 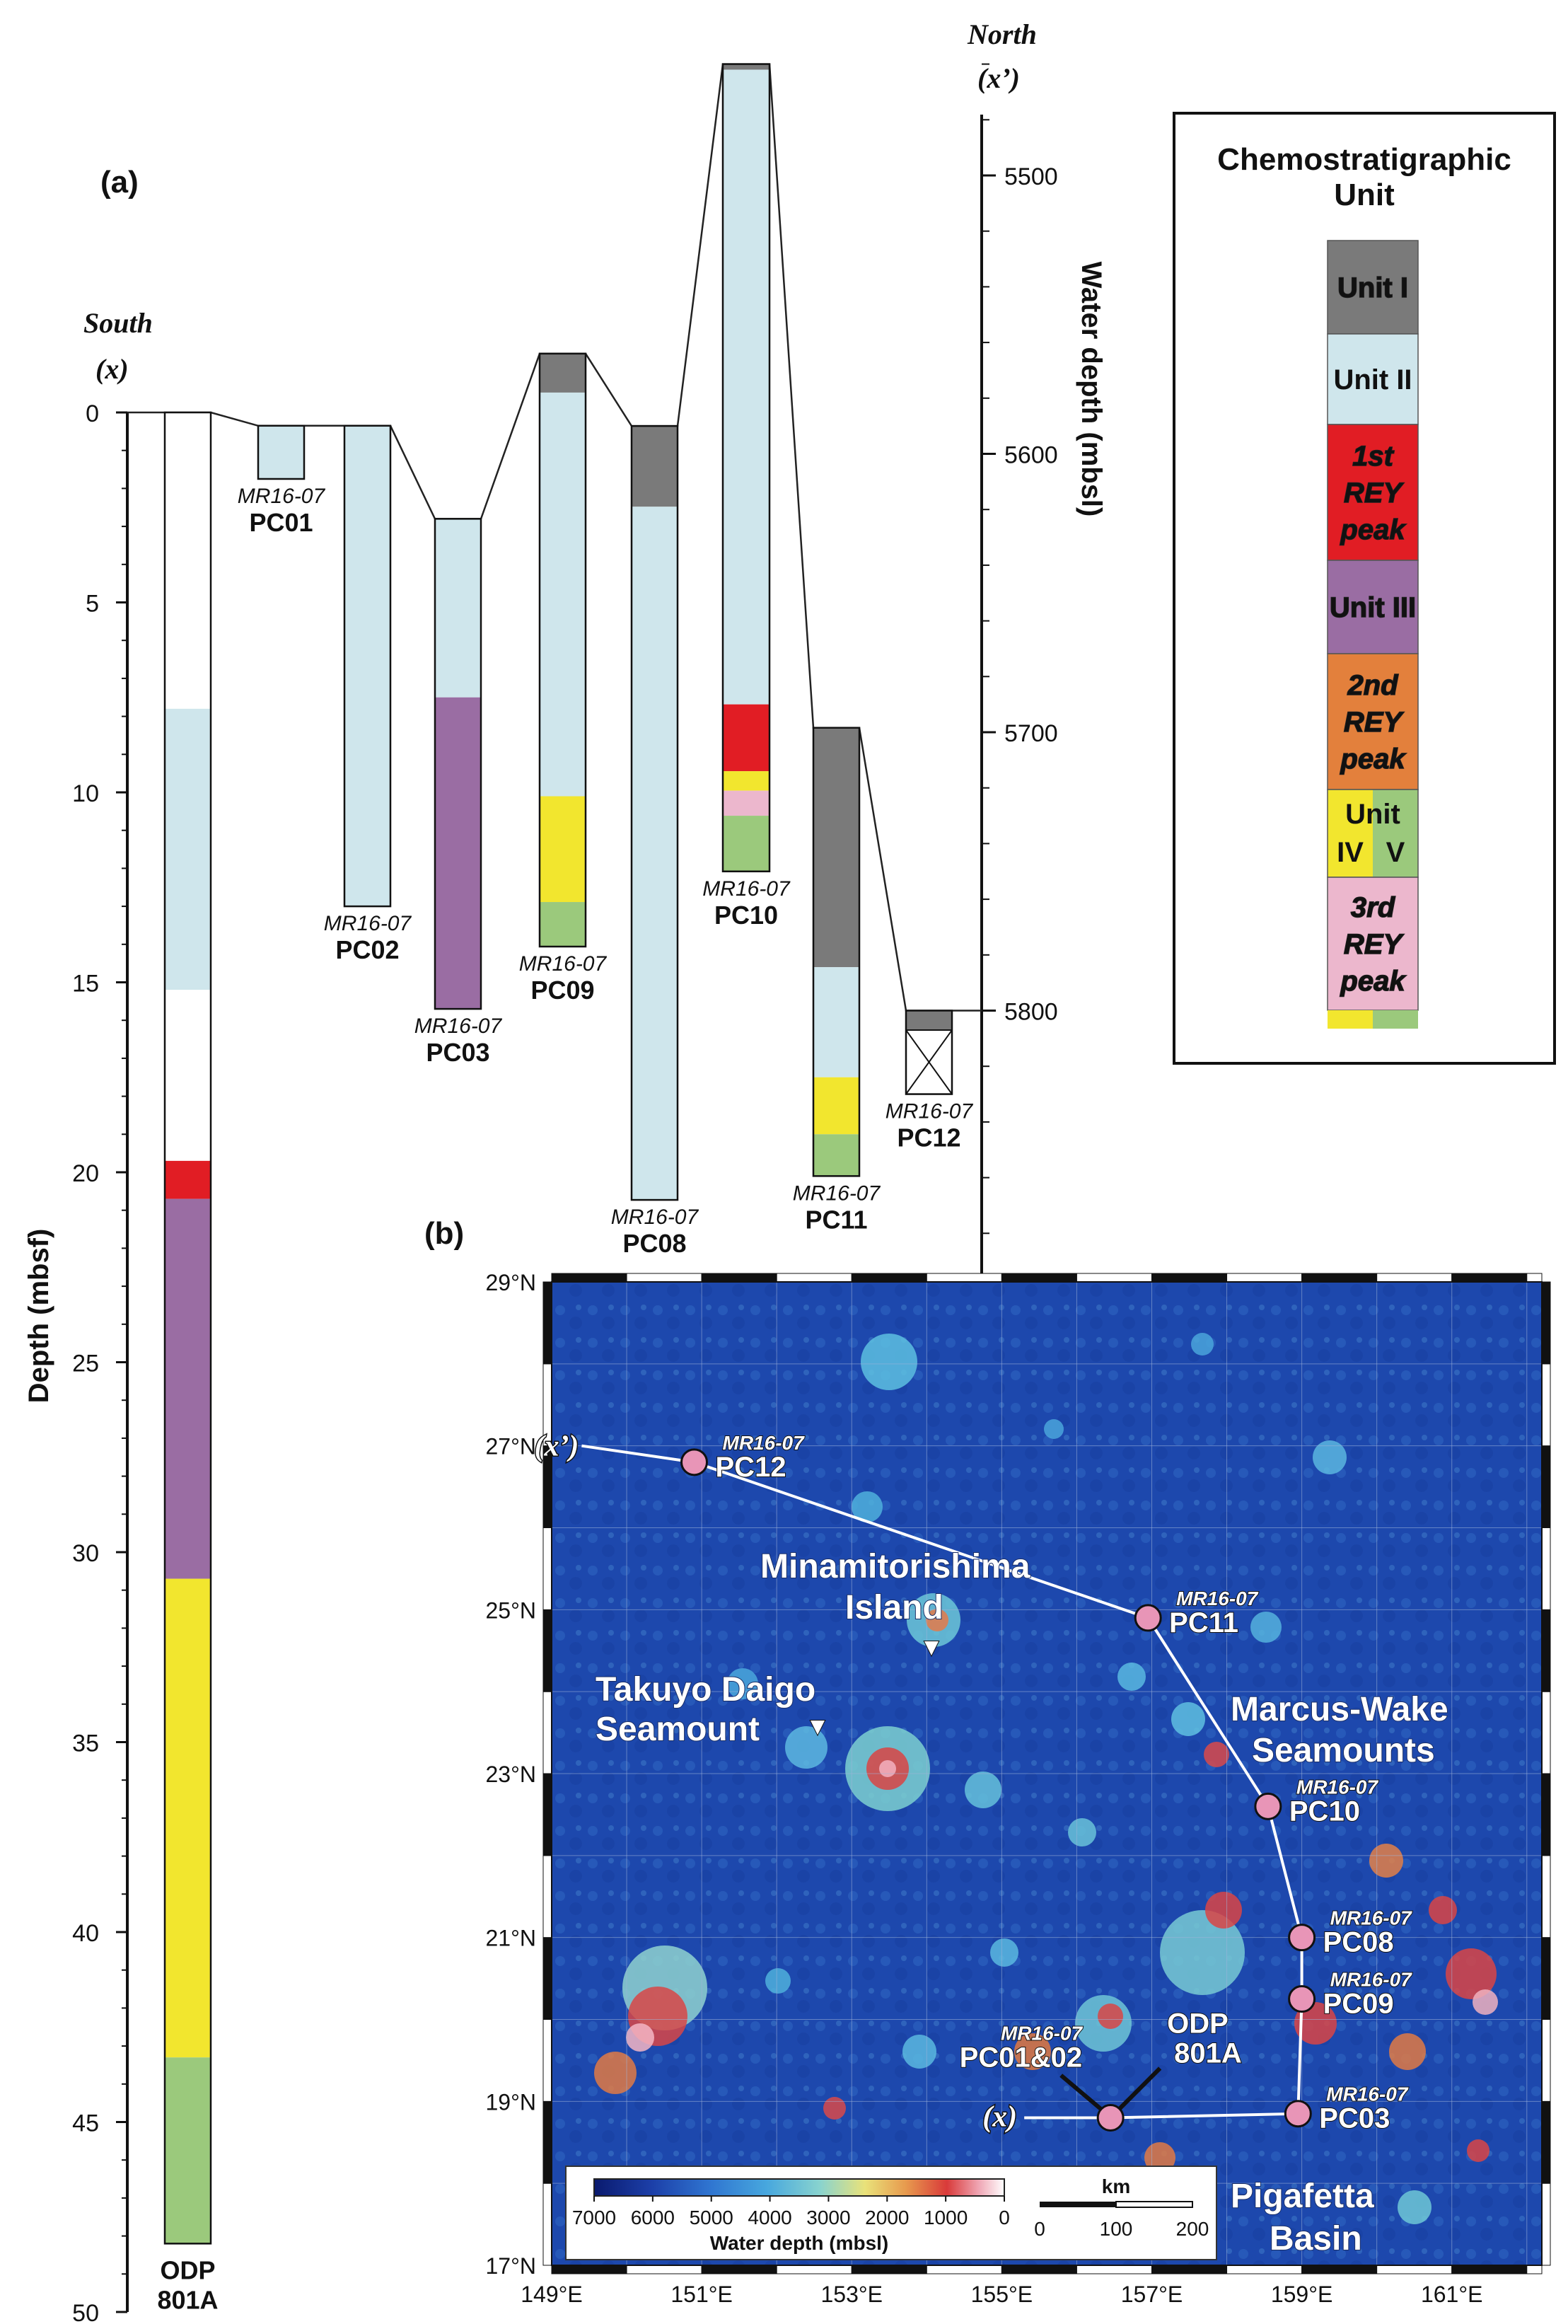 What do you see at coordinates (895, 1567) in the screenshot?
I see `minamitorishima-label-1: Minamitorishima` at bounding box center [895, 1567].